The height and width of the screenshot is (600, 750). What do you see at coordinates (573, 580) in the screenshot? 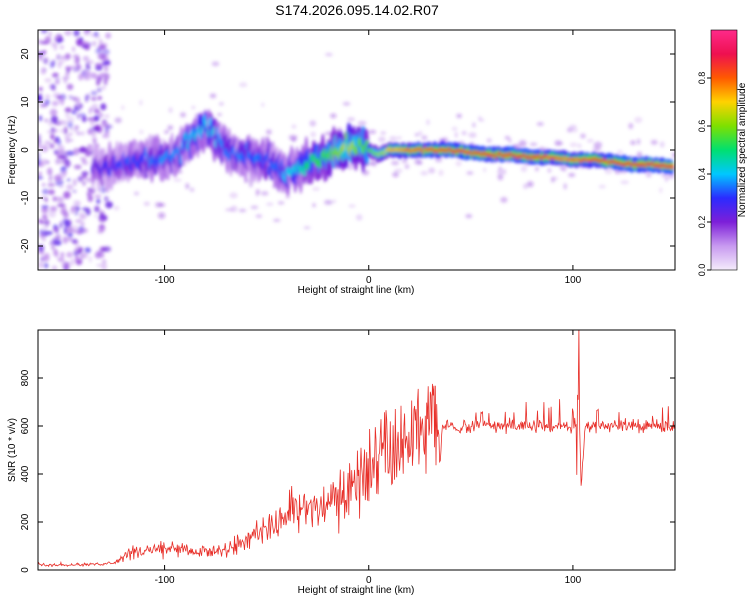
I see `snr-x-tick-label: 100` at bounding box center [573, 580].